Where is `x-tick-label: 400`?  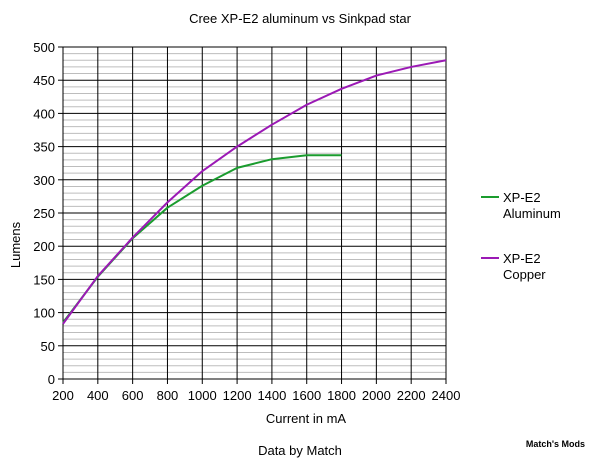 x-tick-label: 400 is located at coordinates (98, 395).